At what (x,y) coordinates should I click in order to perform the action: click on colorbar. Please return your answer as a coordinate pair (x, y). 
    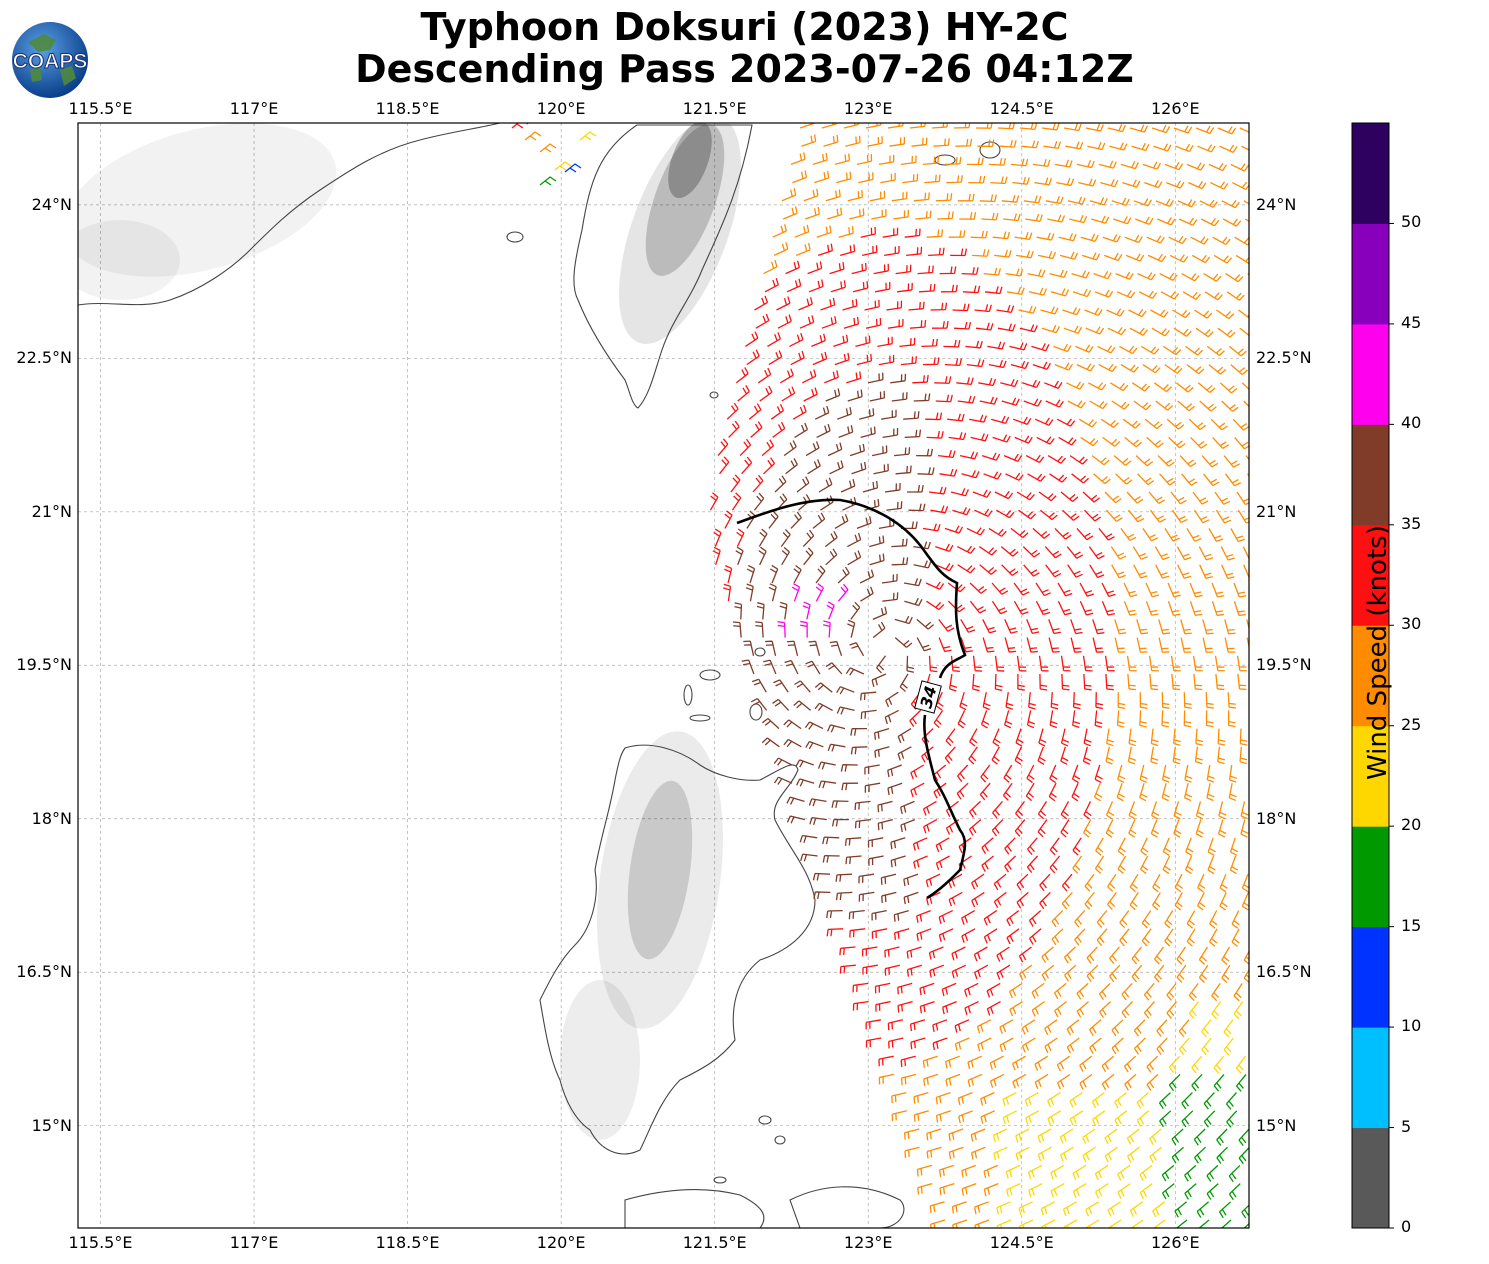
    Looking at the image, I should click on (1372, 675).